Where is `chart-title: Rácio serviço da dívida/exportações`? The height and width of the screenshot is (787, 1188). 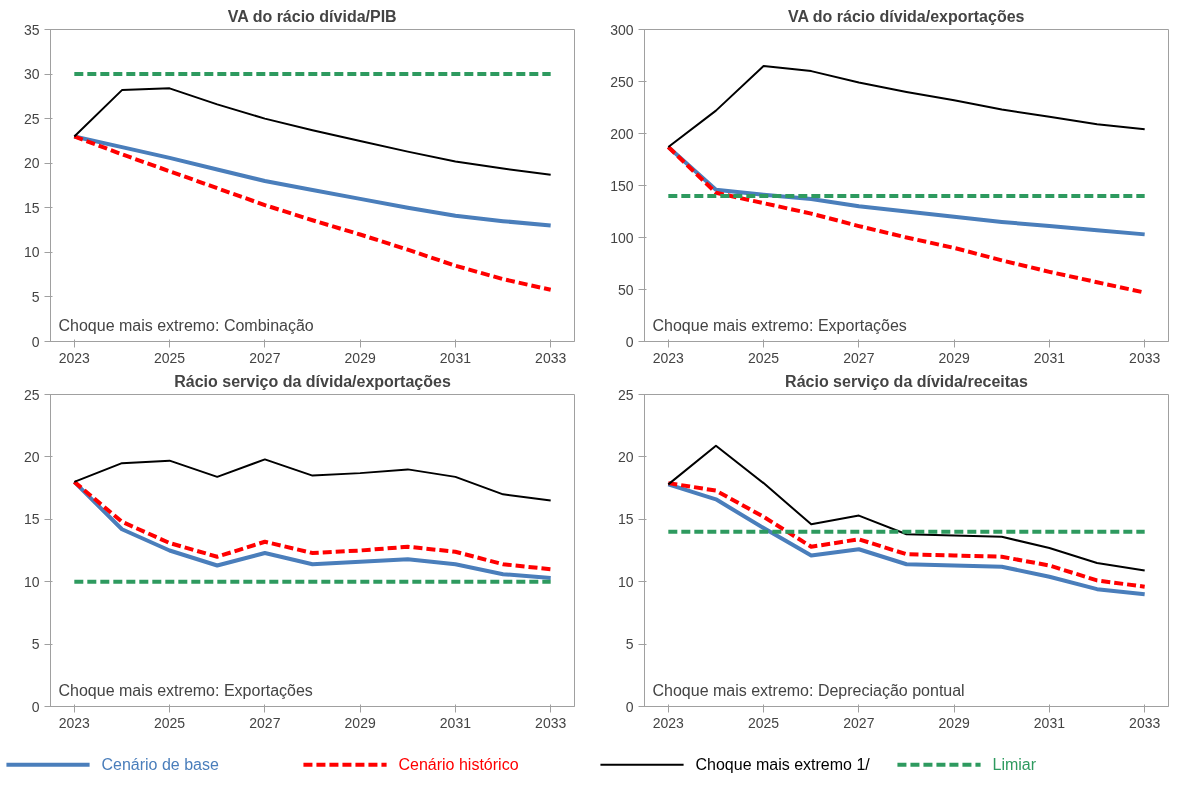 chart-title: Rácio serviço da dívida/exportações is located at coordinates (312, 381).